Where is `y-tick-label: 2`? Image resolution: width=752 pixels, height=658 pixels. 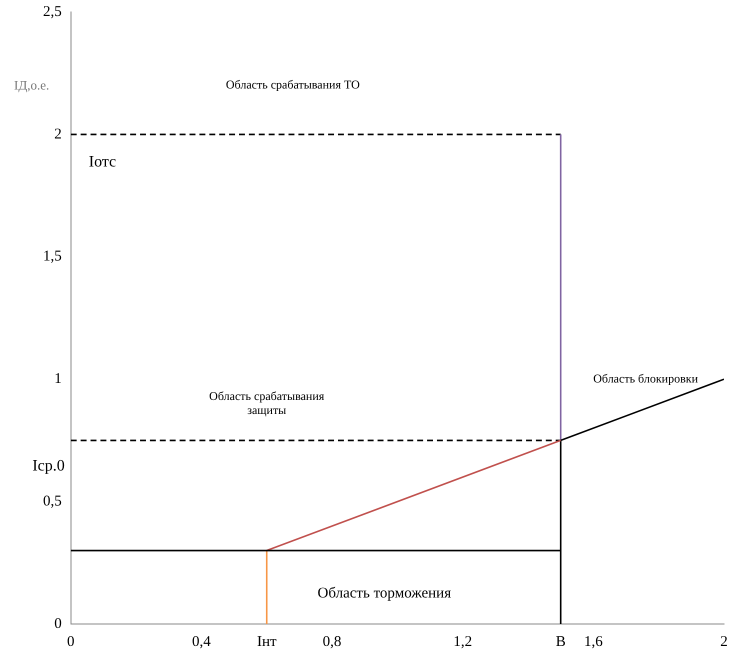
y-tick-label: 2 is located at coordinates (58, 134).